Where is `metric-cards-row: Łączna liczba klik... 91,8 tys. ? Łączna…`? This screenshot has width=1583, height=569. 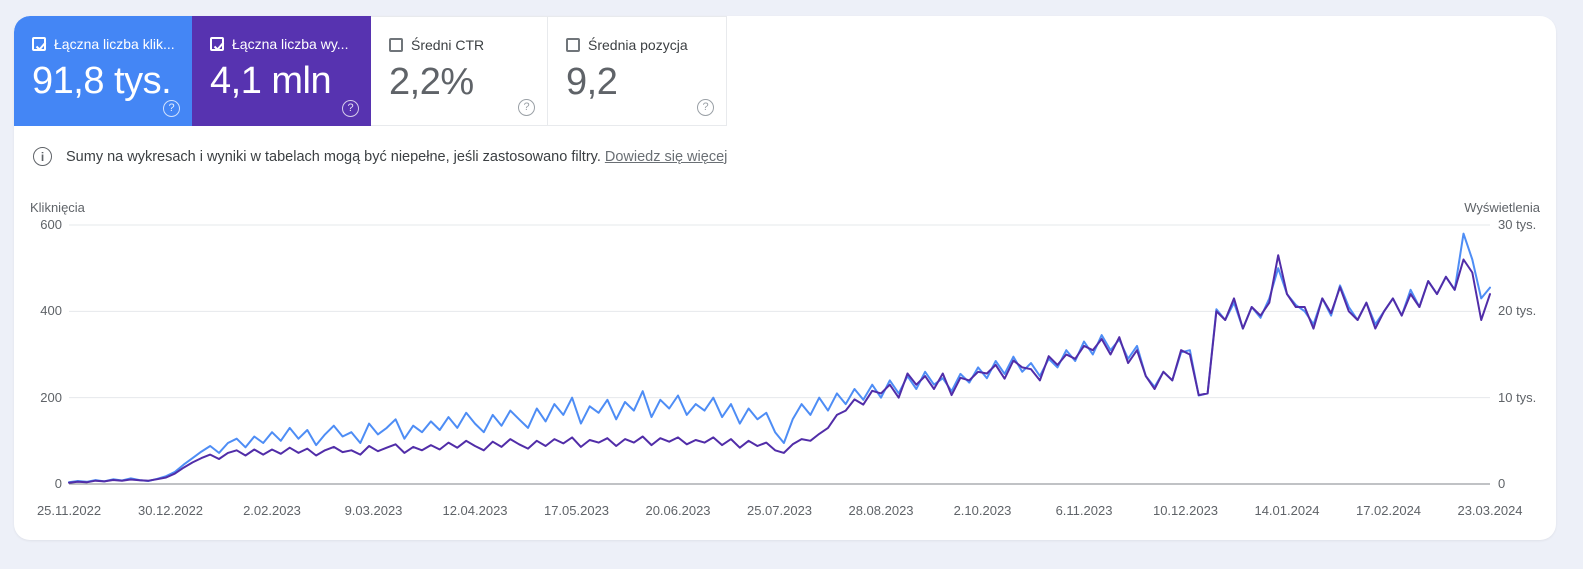 metric-cards-row: Łączna liczba klik... 91,8 tys. ? Łączna… is located at coordinates (370, 71).